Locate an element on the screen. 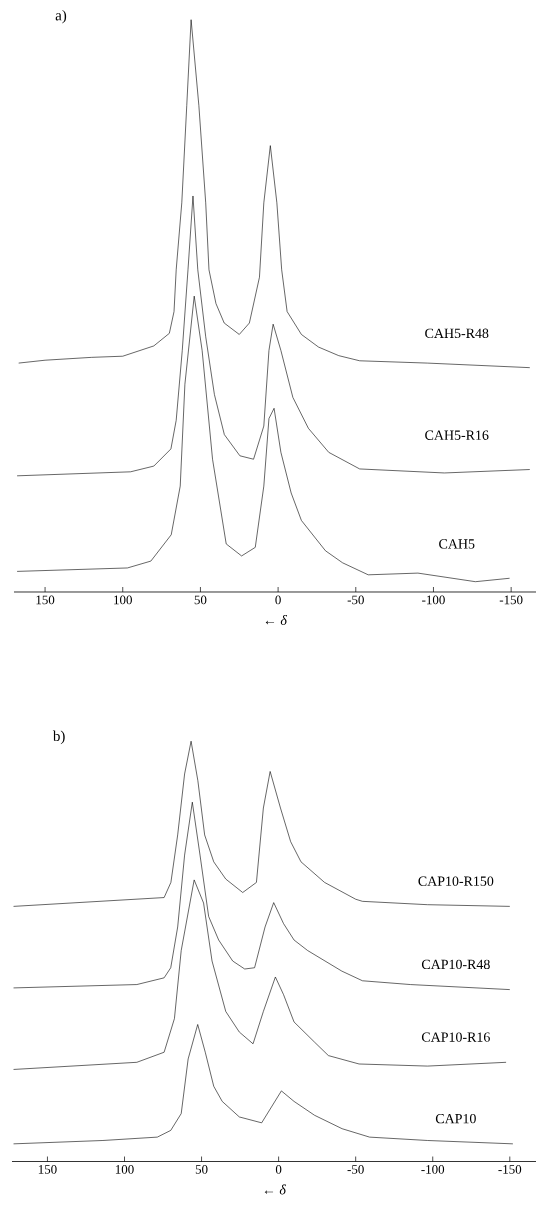 Image resolution: width=536 pixels, height=1227 pixels. series-label: CAH5 is located at coordinates (457, 544).